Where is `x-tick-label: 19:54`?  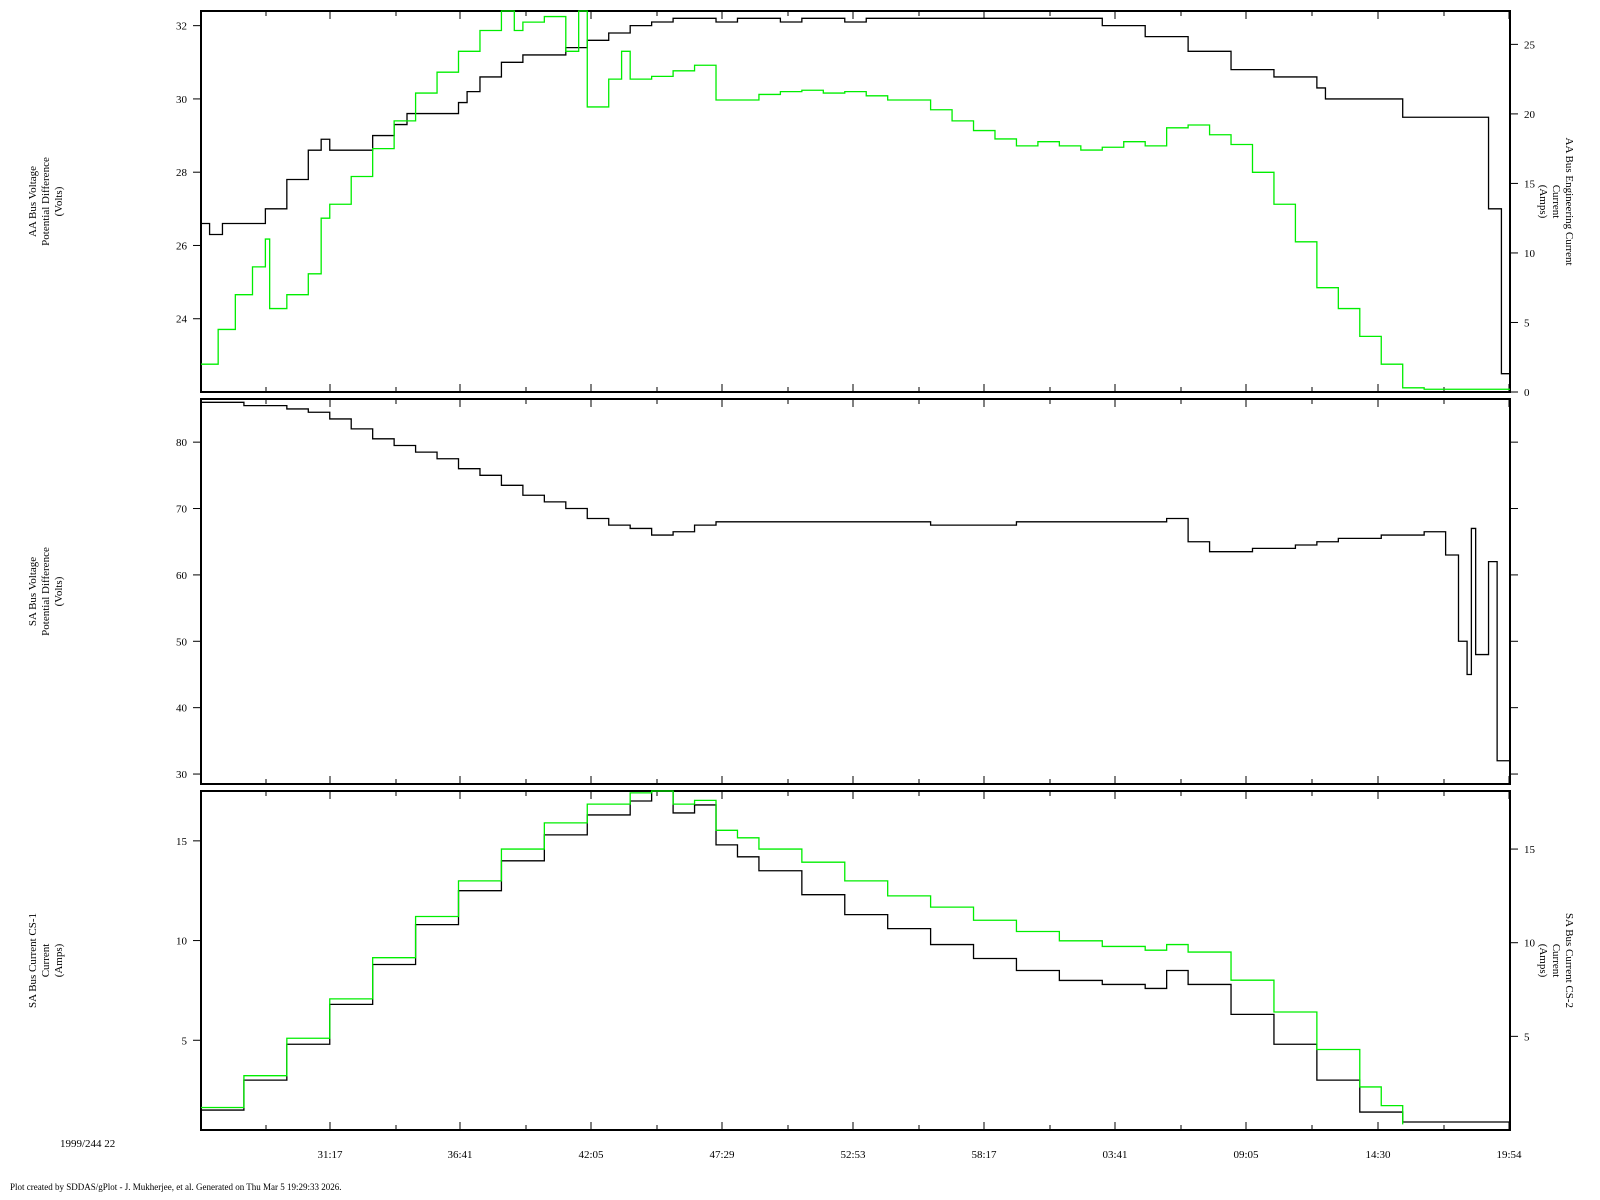
x-tick-label: 19:54 is located at coordinates (1509, 1155).